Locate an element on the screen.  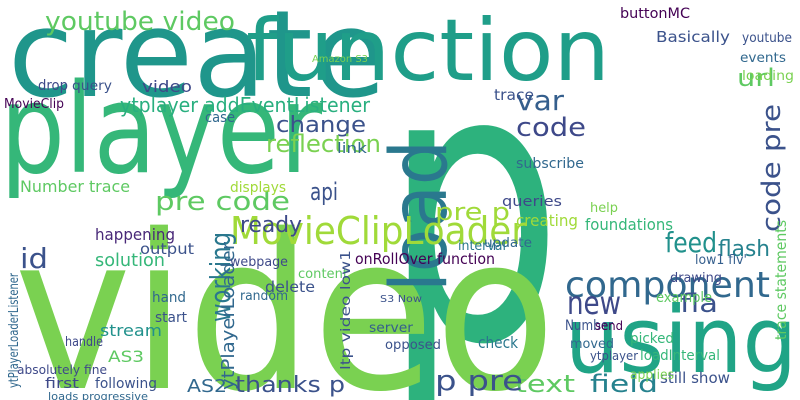
cloud-word: ytPlayerLoader is located at coordinates (228, 315).